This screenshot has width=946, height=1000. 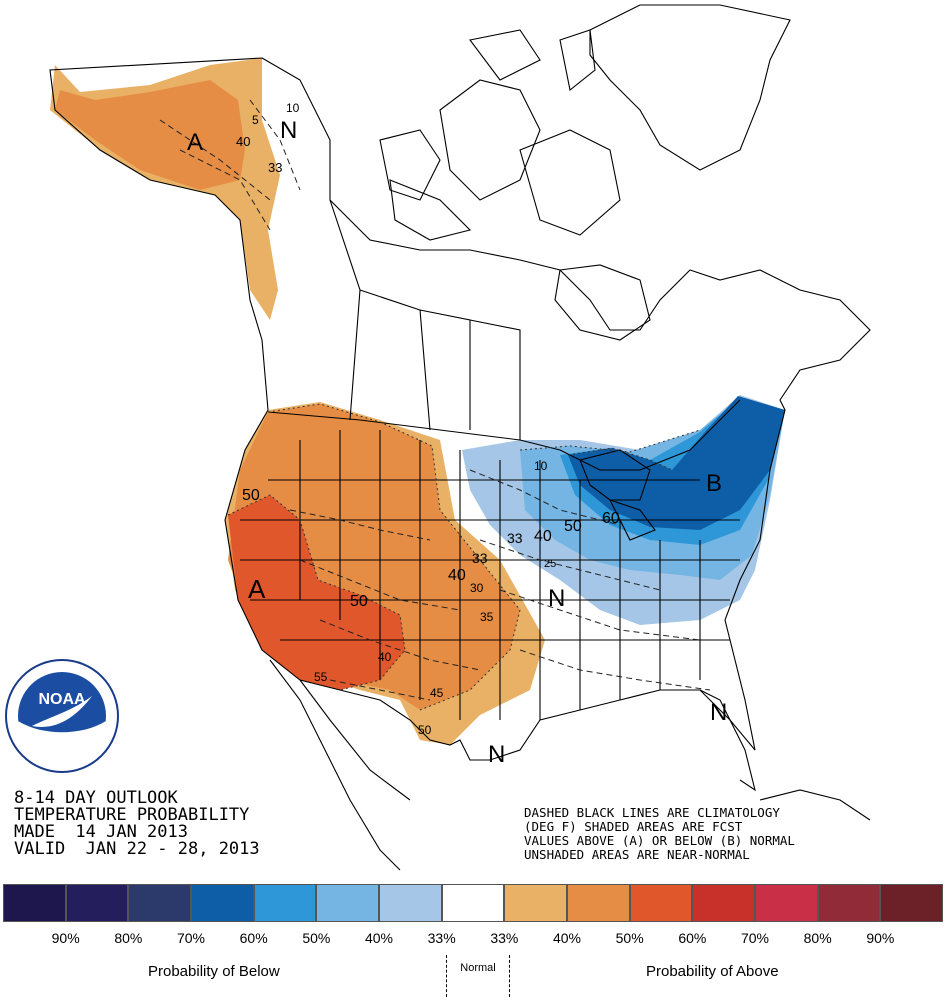 I want to click on alaska-normal-label: N, so click(x=288, y=130).